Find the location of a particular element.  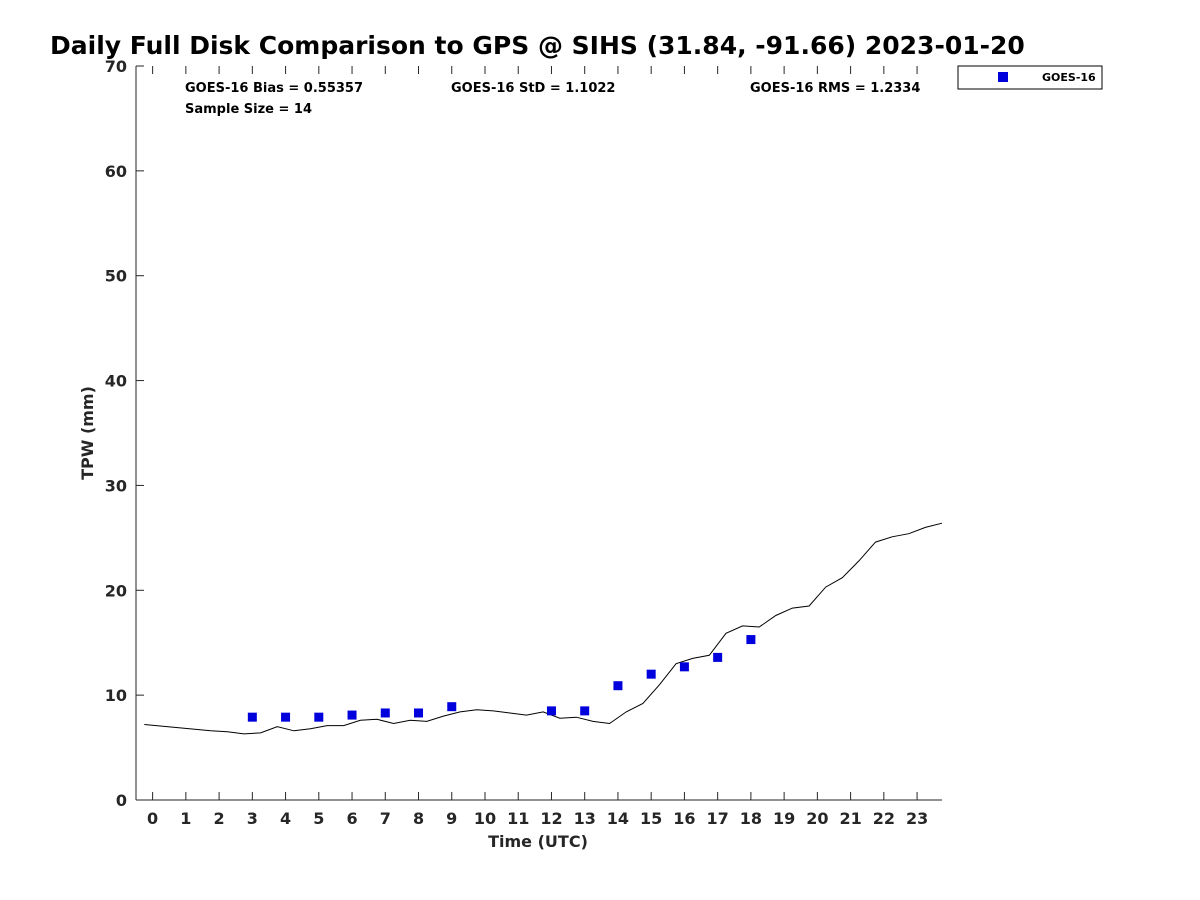

legend-box is located at coordinates (1030, 77).